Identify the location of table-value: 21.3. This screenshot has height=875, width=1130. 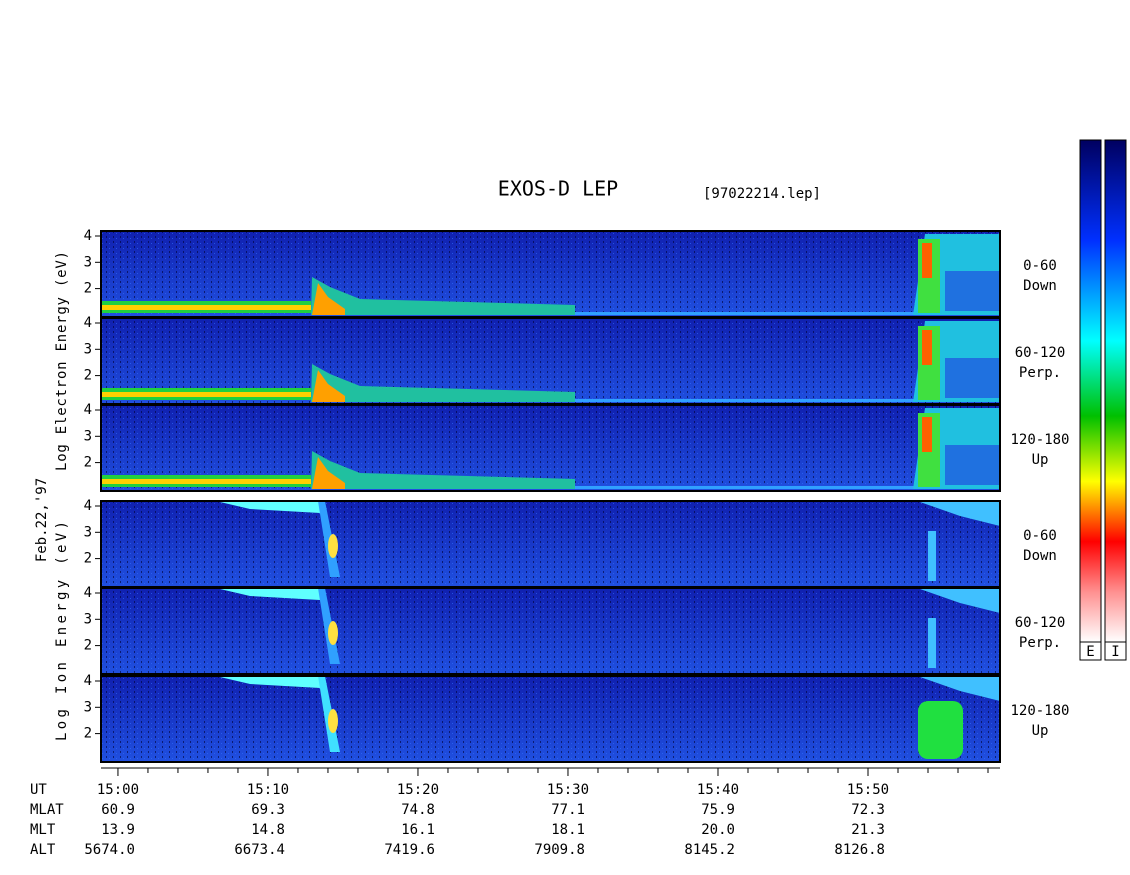
(868, 830).